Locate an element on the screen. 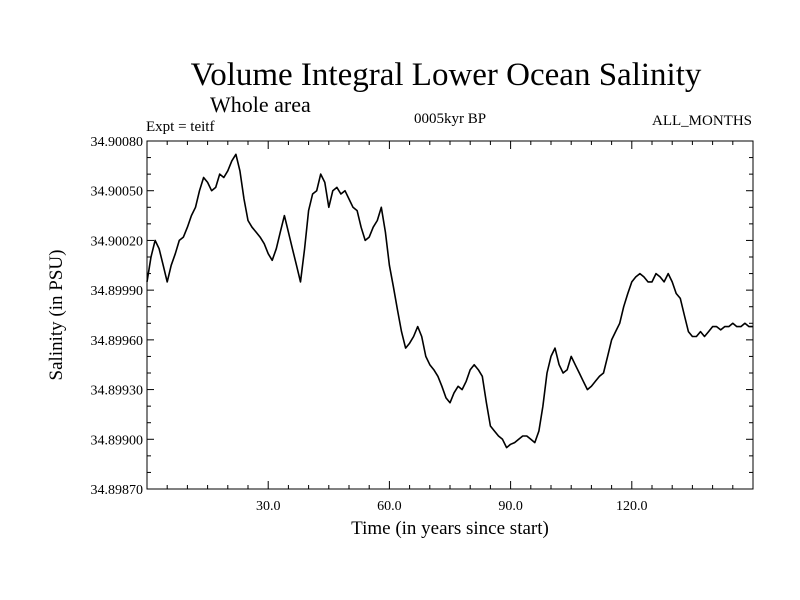 The image size is (800, 600). x-axis-label: Time (in years since start) is located at coordinates (450, 528).